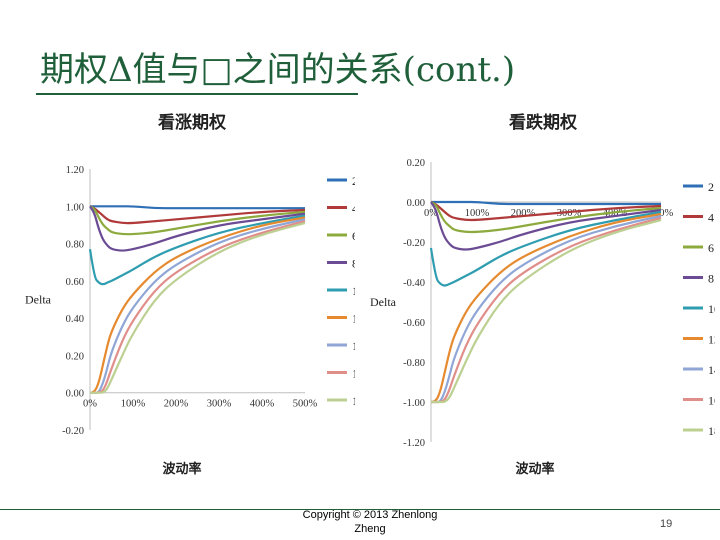 The height and width of the screenshot is (540, 720). What do you see at coordinates (75, 245) in the screenshot?
I see `y-tick-label: 0.80` at bounding box center [75, 245].